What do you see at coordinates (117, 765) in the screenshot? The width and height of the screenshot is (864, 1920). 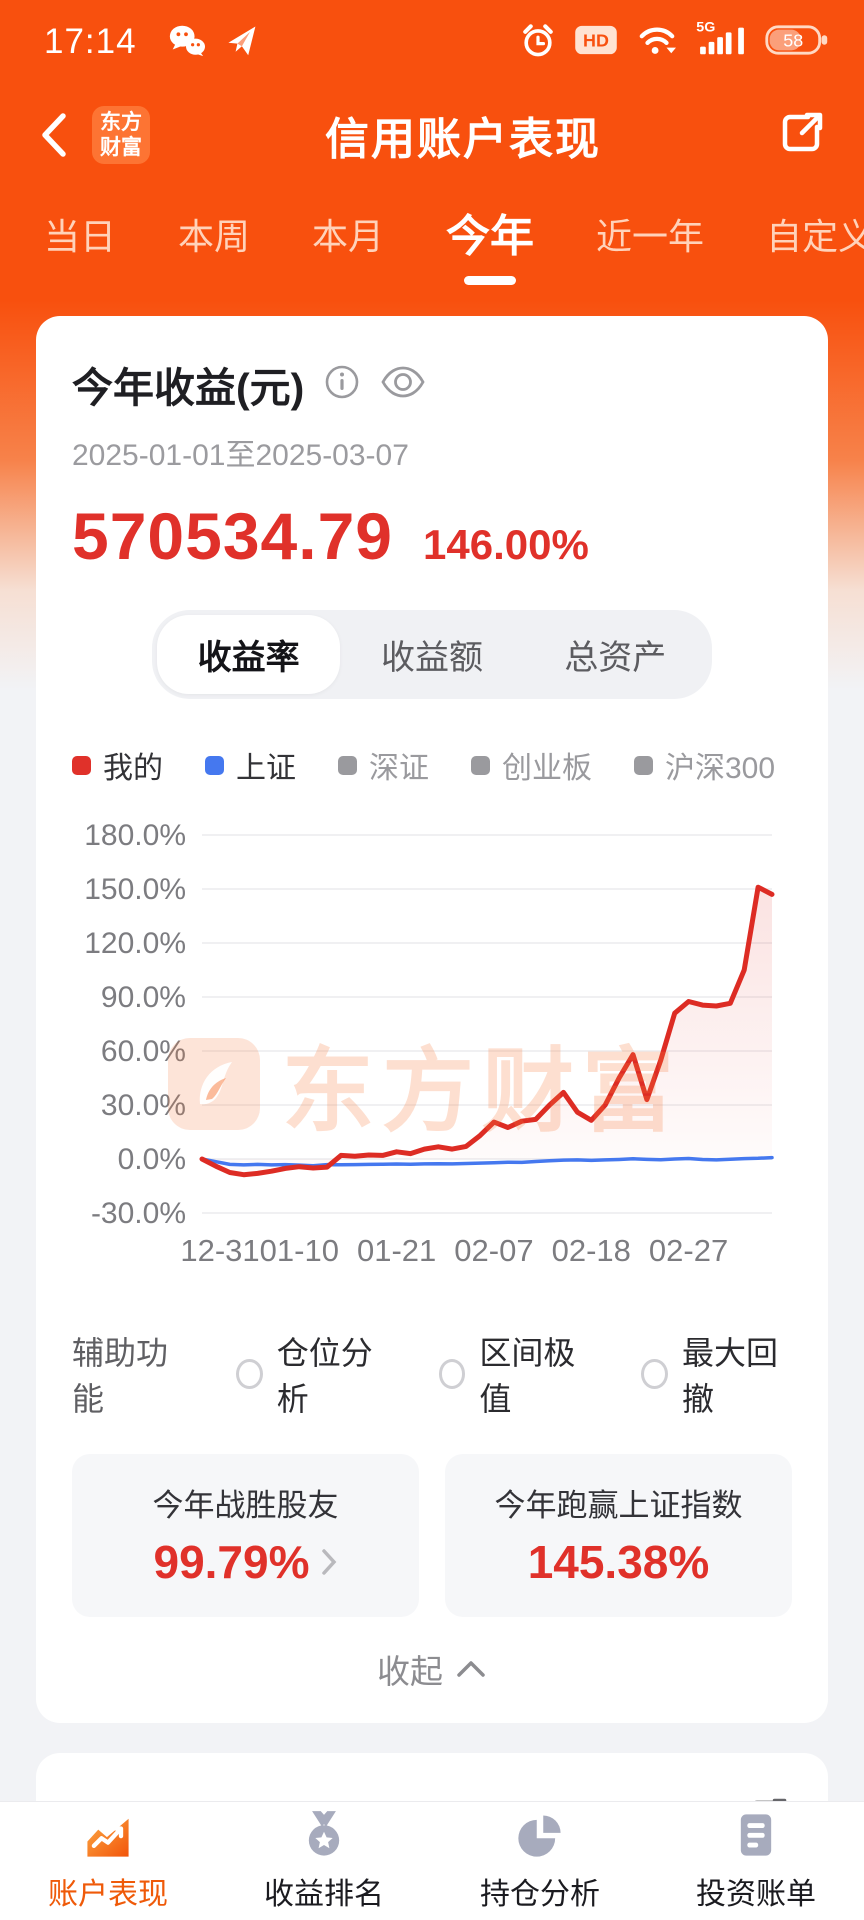 I see `legend-mine: 我的` at bounding box center [117, 765].